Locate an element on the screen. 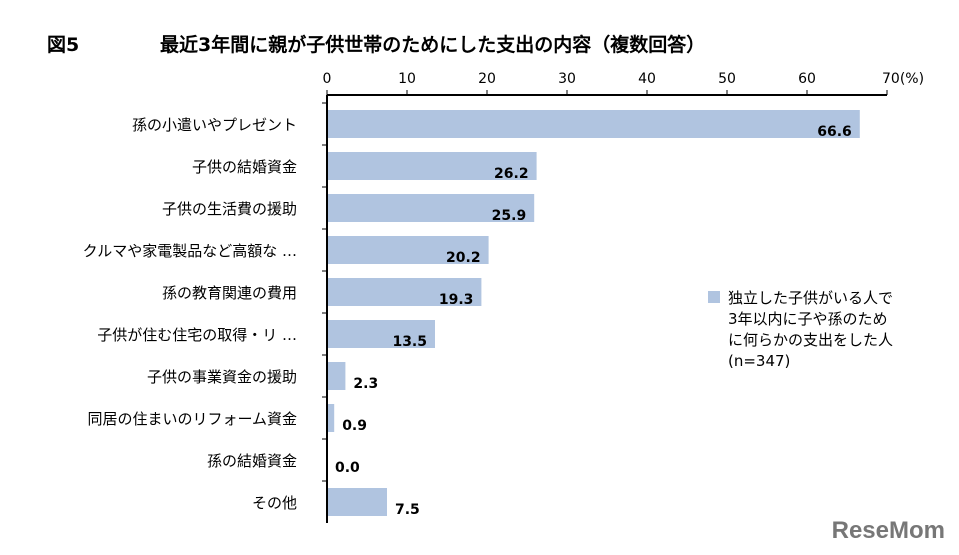 Image resolution: width=959 pixels, height=555 pixels. data-label: 0.9 is located at coordinates (354, 426).